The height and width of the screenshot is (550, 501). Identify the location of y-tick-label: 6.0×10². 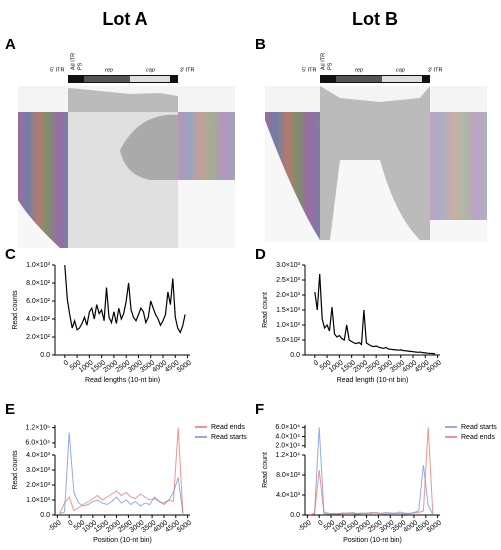
(38, 301).